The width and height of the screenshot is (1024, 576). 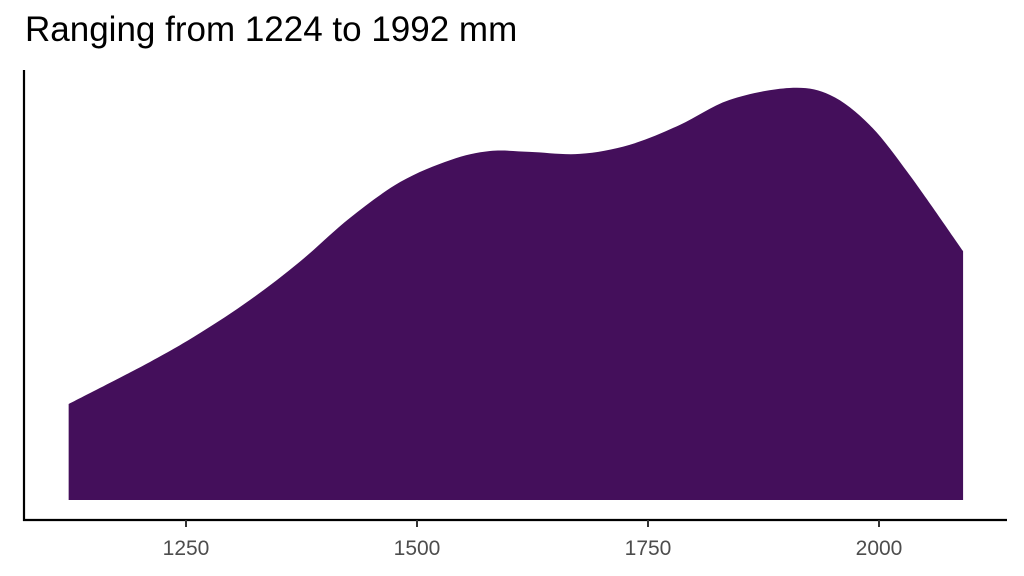 What do you see at coordinates (271, 29) in the screenshot?
I see `chart-title: Ranging from 1224 to 1992 mm` at bounding box center [271, 29].